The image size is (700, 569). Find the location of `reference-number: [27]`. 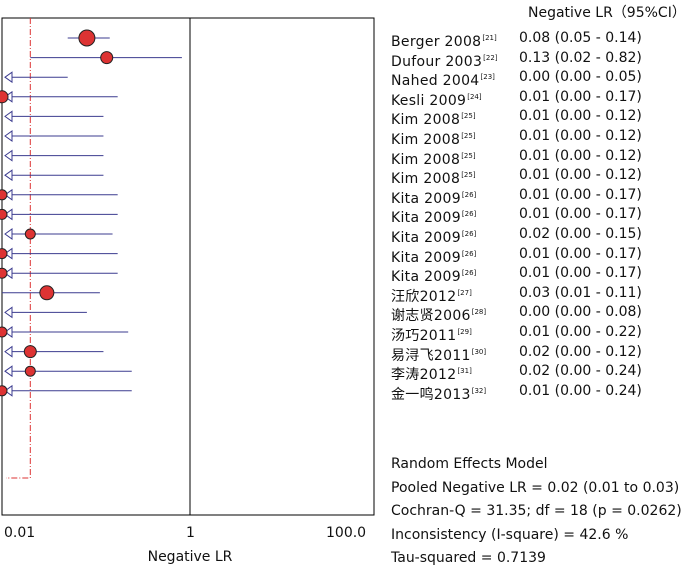

reference-number: [27] is located at coordinates (464, 292).